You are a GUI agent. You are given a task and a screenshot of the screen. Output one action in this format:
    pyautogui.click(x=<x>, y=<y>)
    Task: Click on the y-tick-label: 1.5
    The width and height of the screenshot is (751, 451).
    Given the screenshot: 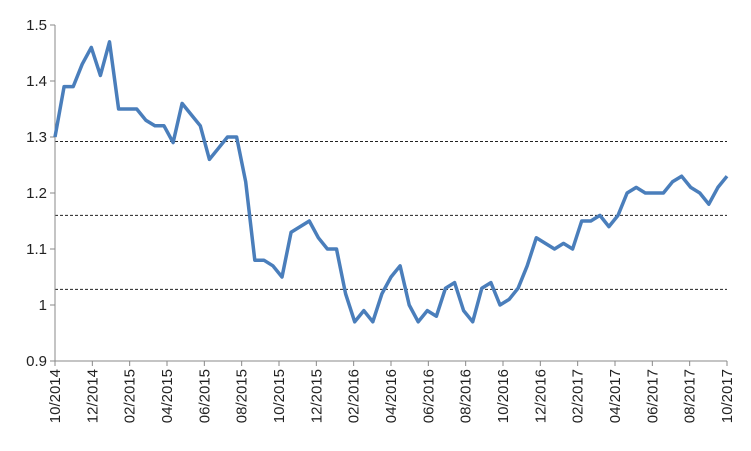 What is the action you would take?
    pyautogui.click(x=36, y=25)
    